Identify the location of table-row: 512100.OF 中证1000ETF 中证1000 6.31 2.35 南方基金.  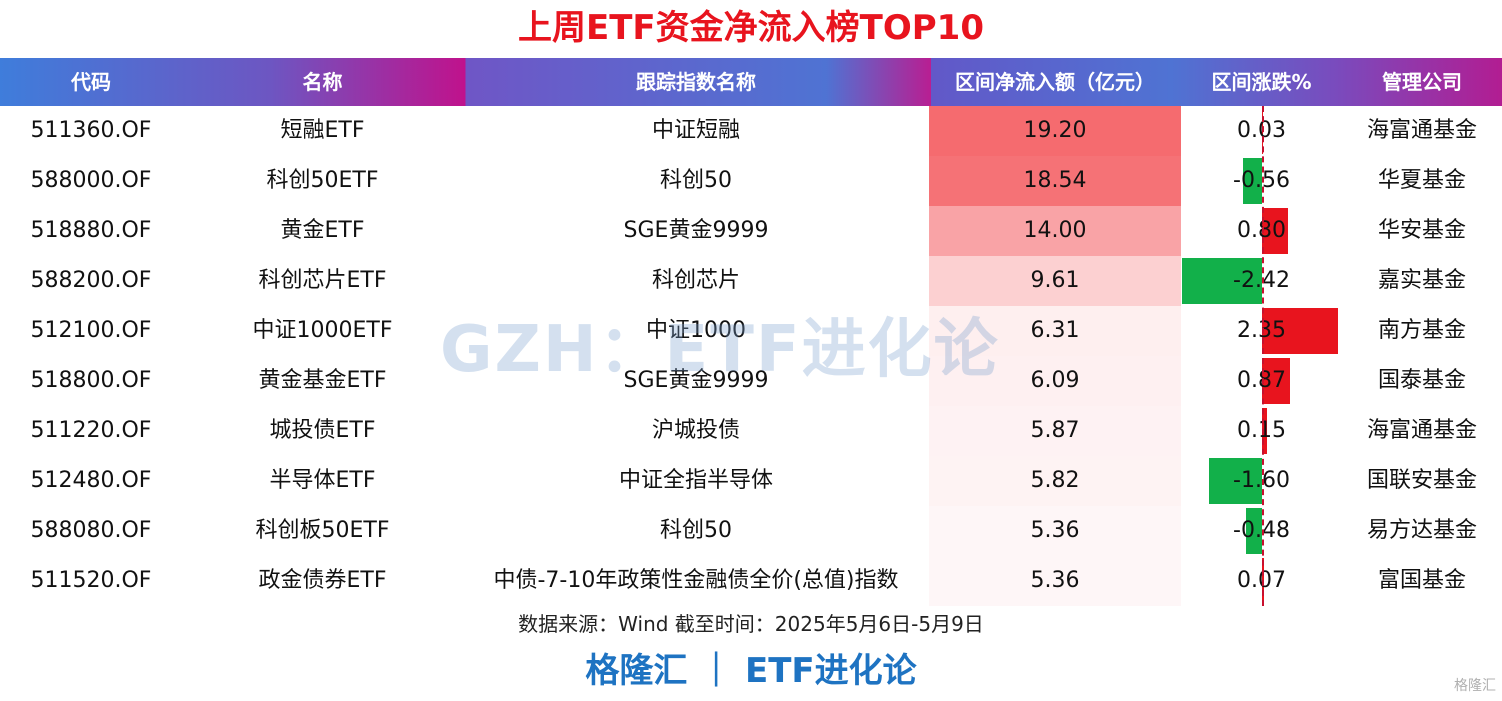
(751, 331).